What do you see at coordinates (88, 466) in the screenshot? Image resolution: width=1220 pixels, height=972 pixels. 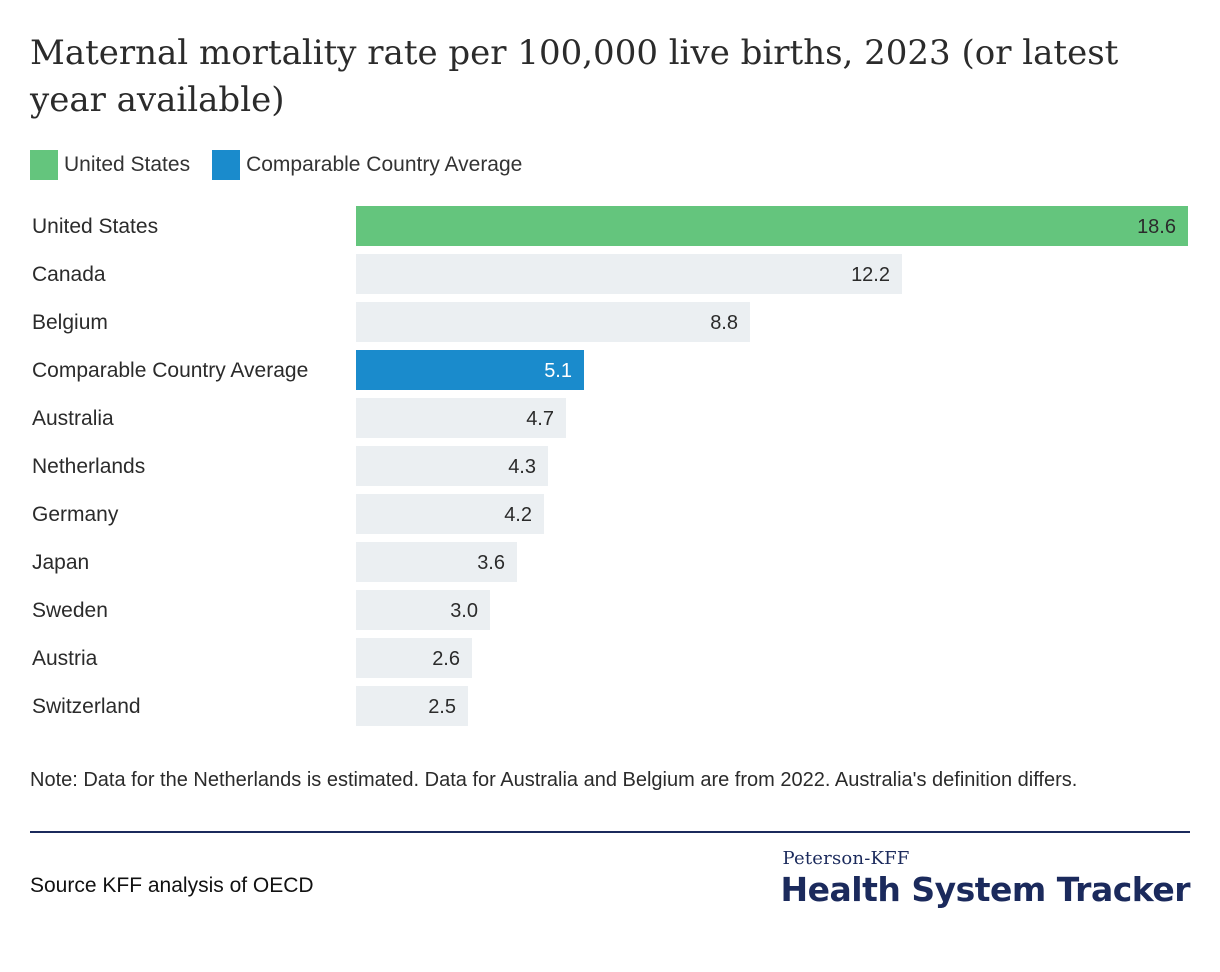 I see `category-label-netherlands: Netherlands` at bounding box center [88, 466].